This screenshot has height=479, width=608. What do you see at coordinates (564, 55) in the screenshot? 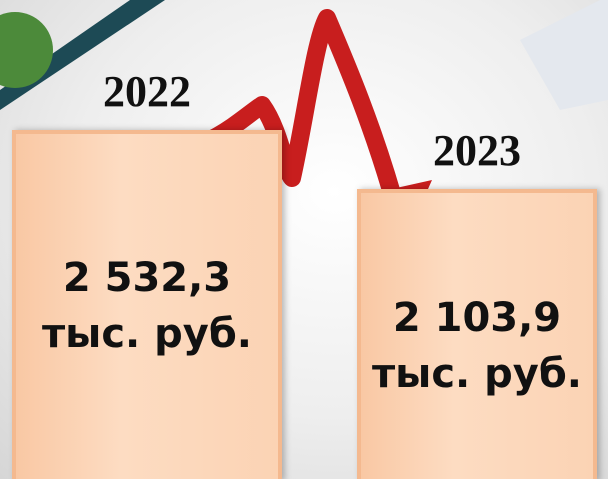
I see `paper` at bounding box center [564, 55].